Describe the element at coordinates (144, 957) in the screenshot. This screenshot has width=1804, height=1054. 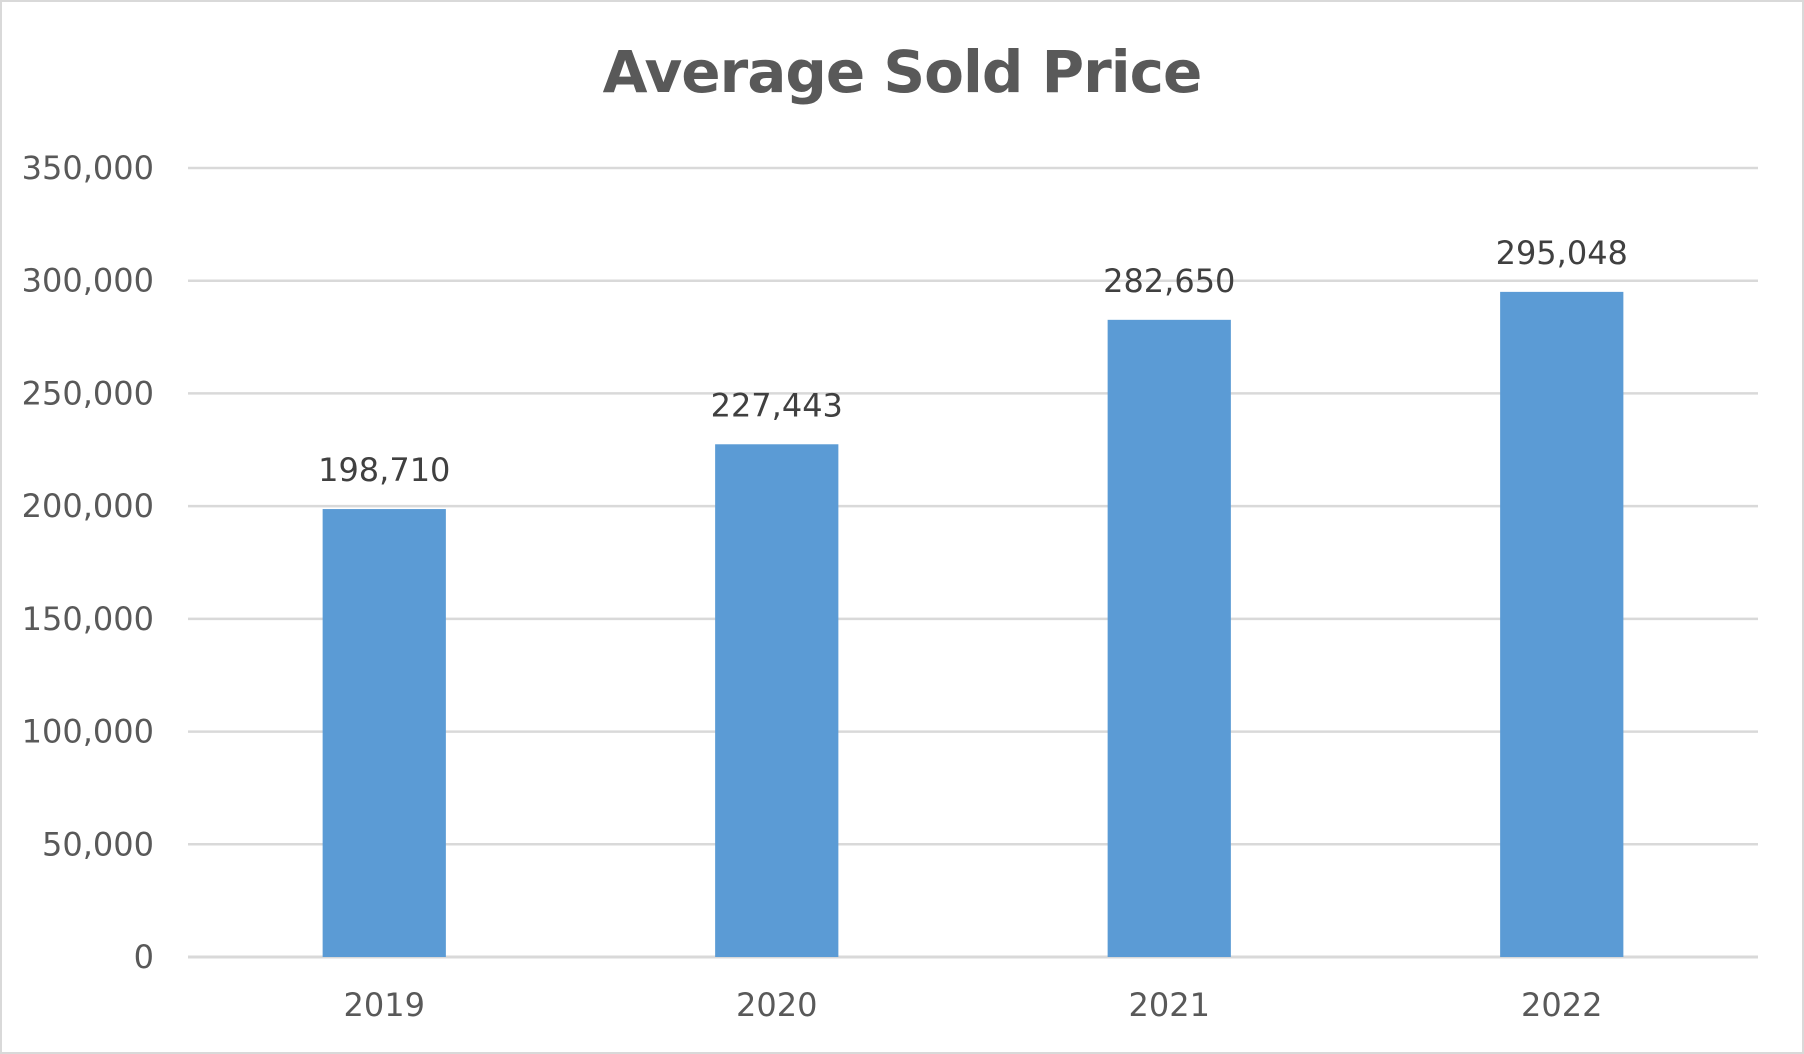
I see `y-tick-label: 0` at that location.